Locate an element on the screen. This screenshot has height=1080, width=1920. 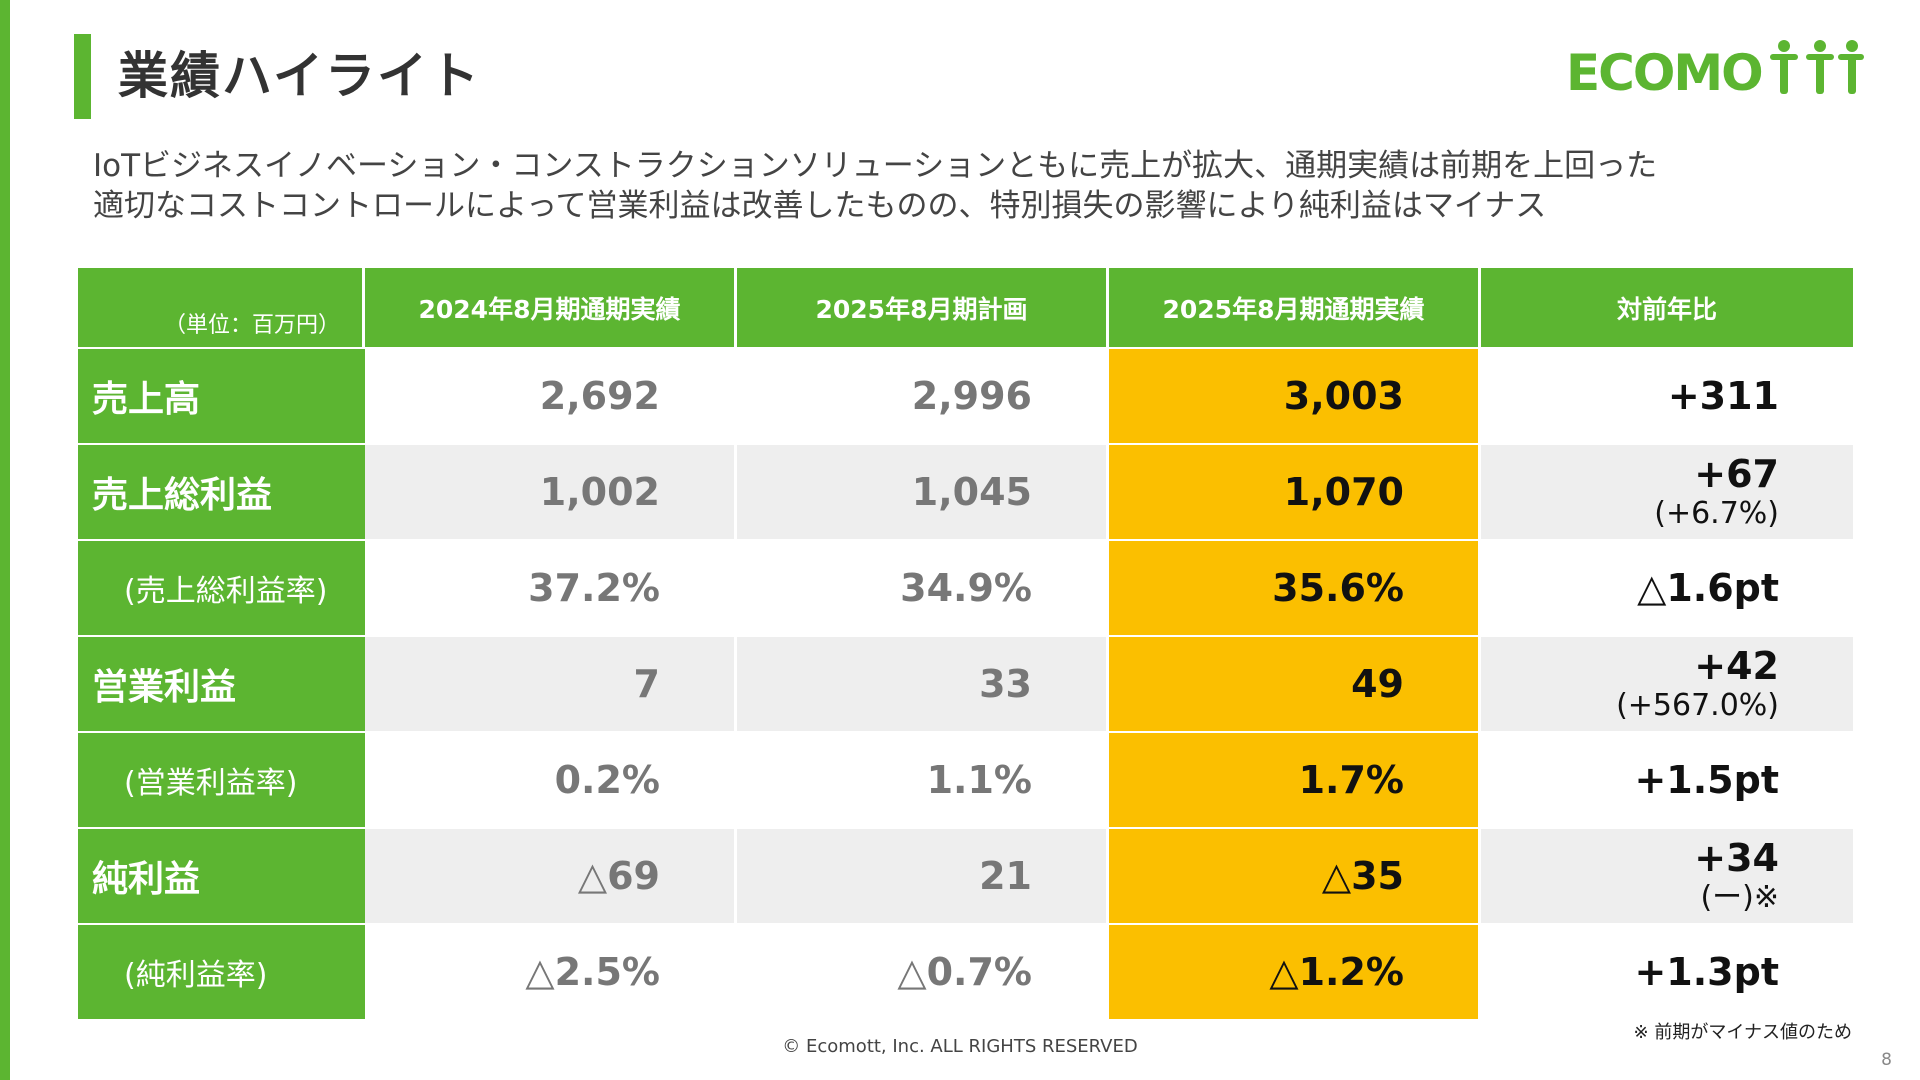
table-row-net-margin: (純利益率) △2.5% △0.7% △1.2% +1.3pt is located at coordinates (965, 971).